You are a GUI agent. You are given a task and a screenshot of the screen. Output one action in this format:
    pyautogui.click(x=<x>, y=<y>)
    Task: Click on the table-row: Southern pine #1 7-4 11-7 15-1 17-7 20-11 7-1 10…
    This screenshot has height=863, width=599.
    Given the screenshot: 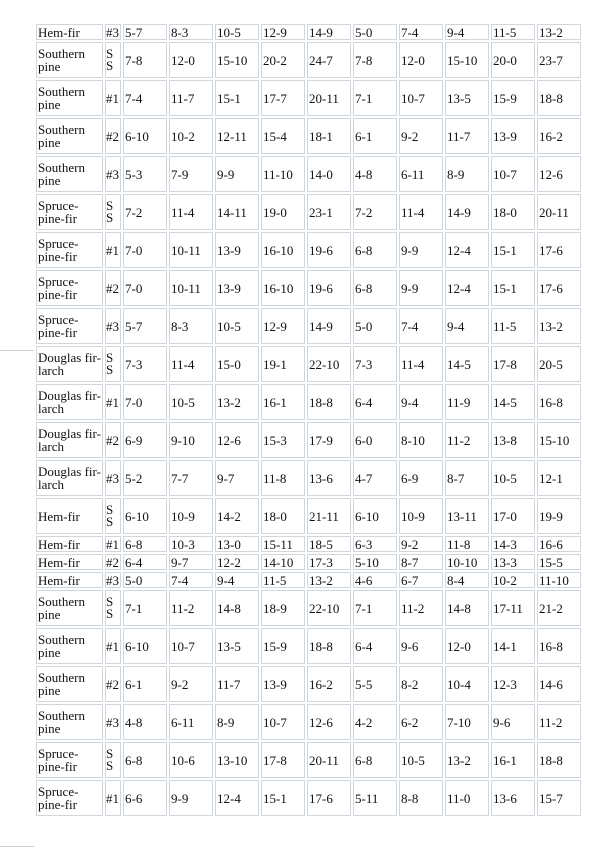 What is the action you would take?
    pyautogui.click(x=308, y=98)
    